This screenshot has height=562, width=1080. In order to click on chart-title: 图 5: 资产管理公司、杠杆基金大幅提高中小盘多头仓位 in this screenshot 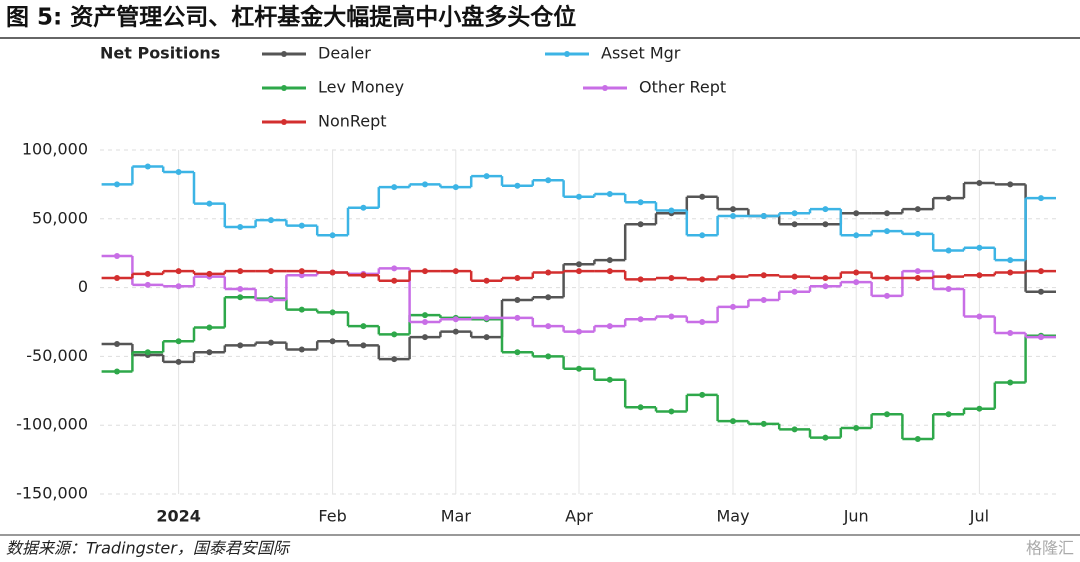, I will do `click(291, 17)`.